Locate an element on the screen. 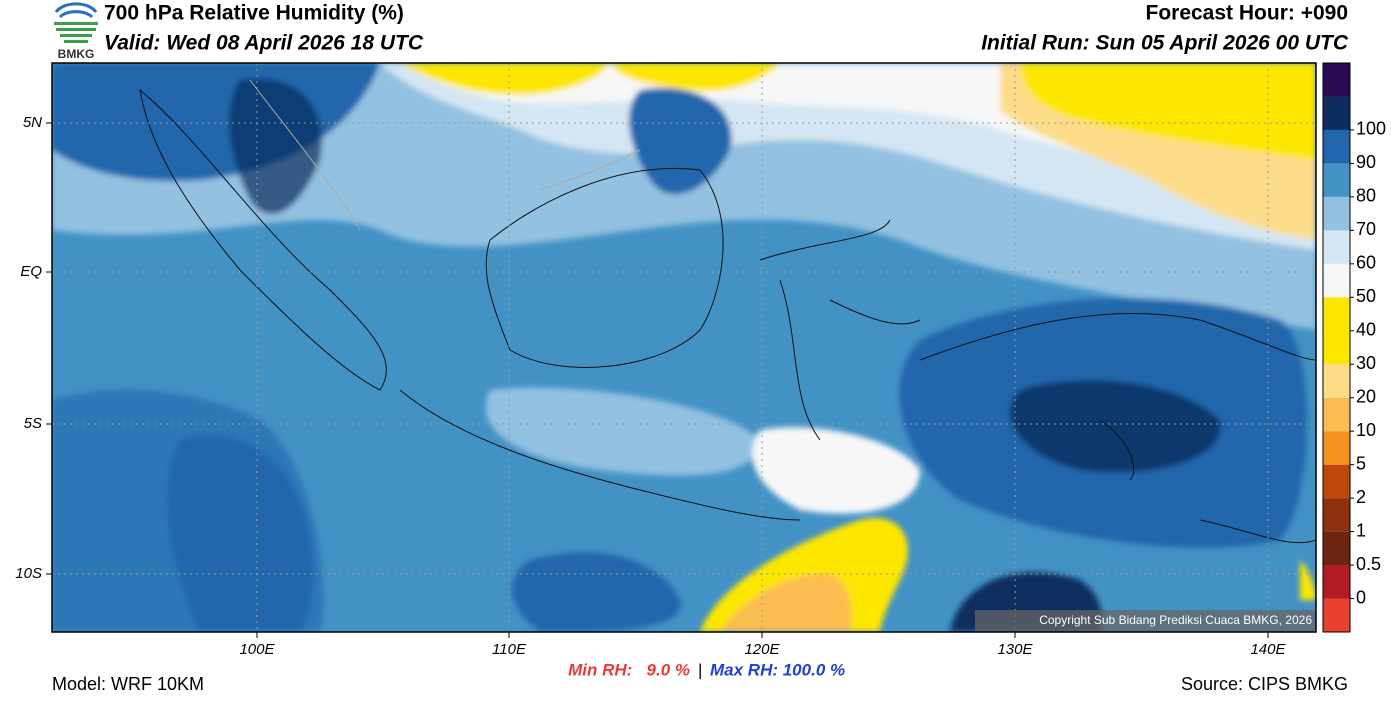 This screenshot has height=714, width=1400. colorbar-label: 5 is located at coordinates (1361, 463).